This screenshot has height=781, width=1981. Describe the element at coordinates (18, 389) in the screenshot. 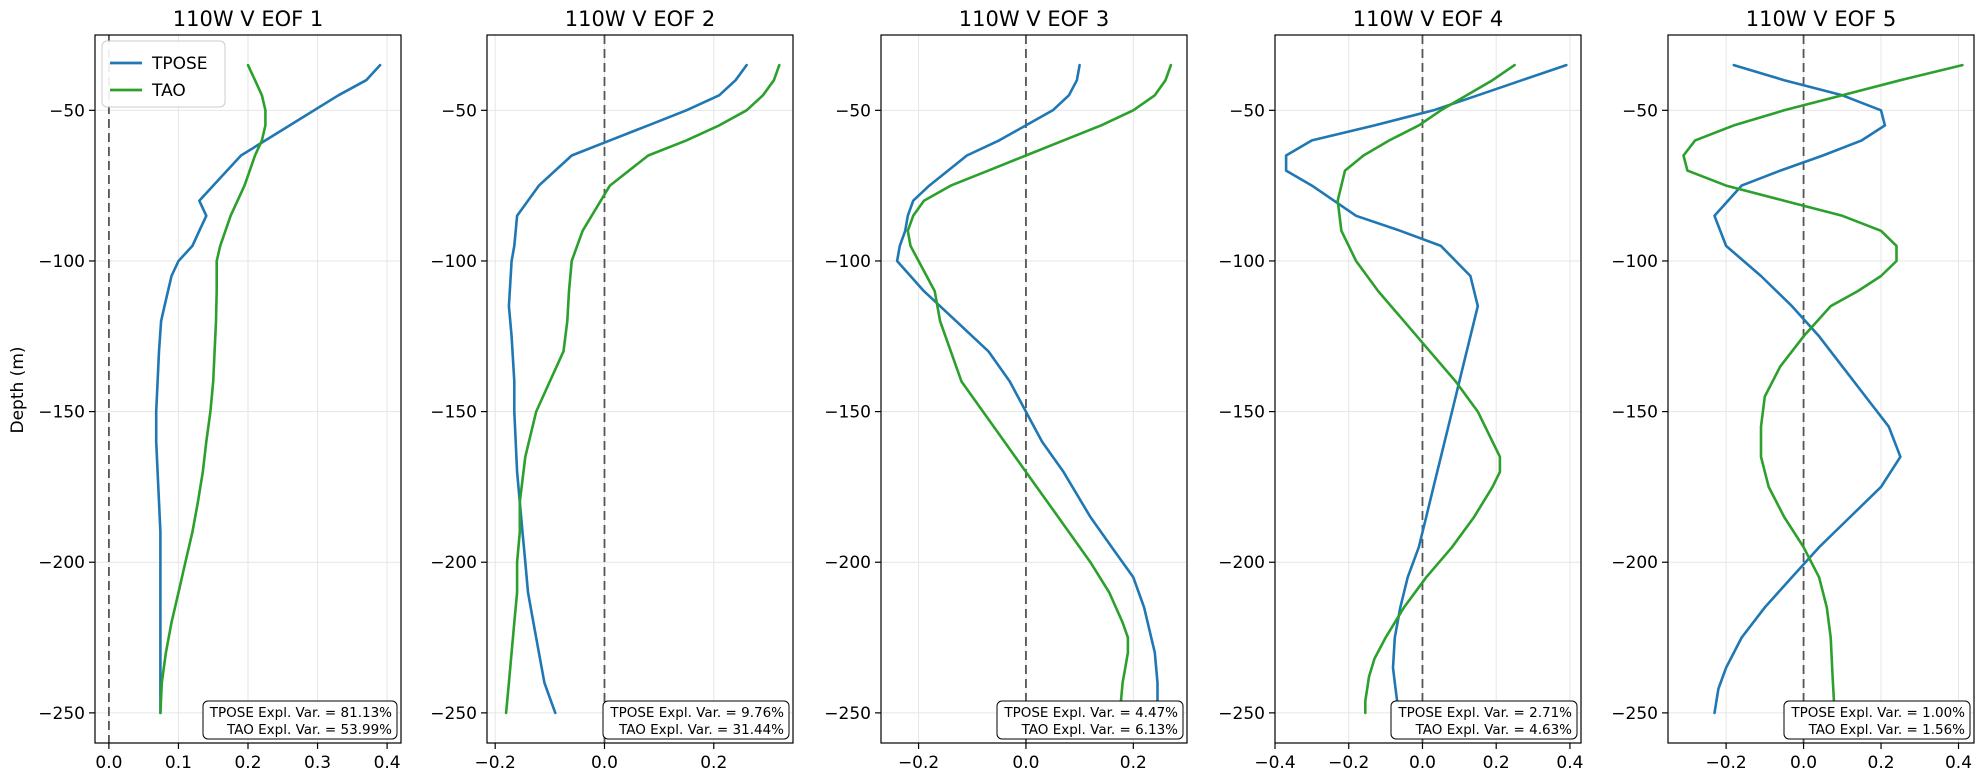

I see `y-axis-label: Depth (m)` at that location.